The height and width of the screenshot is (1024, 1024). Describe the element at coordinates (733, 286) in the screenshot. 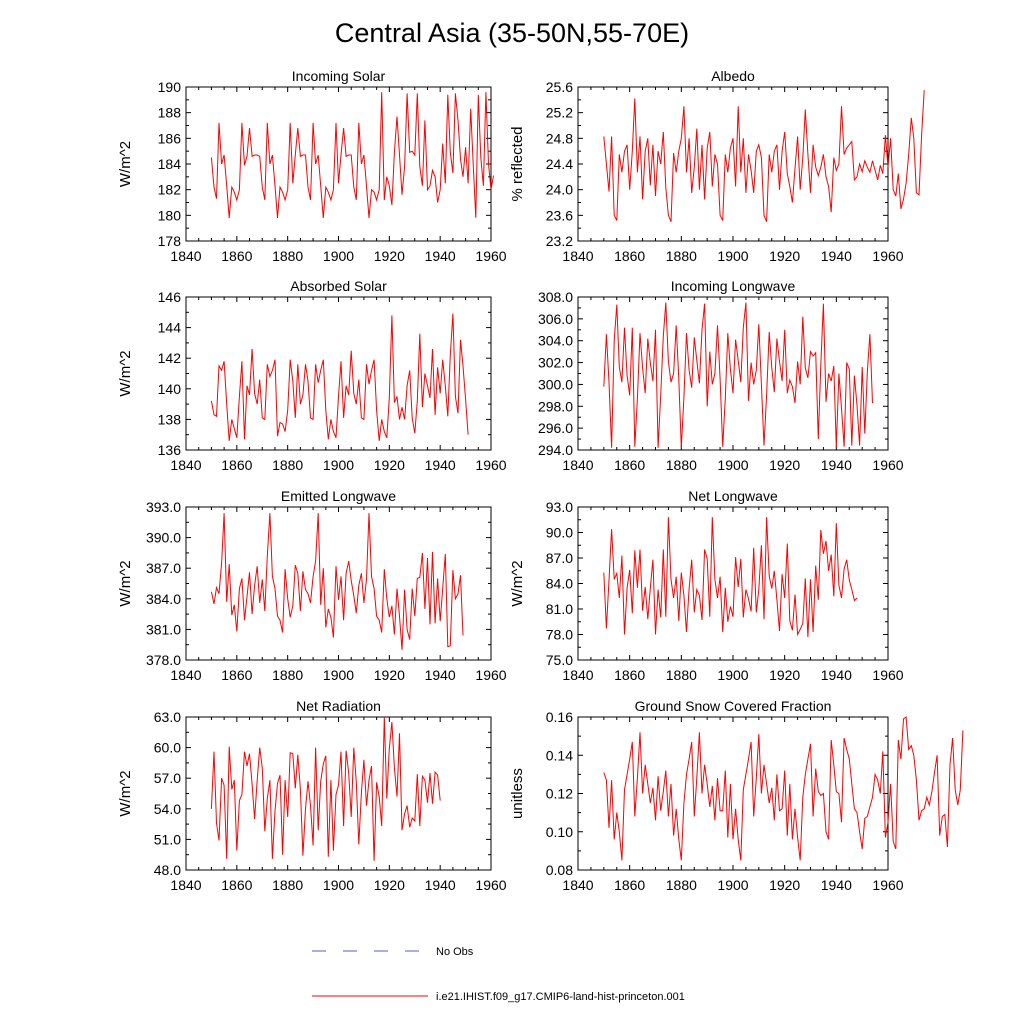

I see `panel-title: Incoming Longwave` at that location.